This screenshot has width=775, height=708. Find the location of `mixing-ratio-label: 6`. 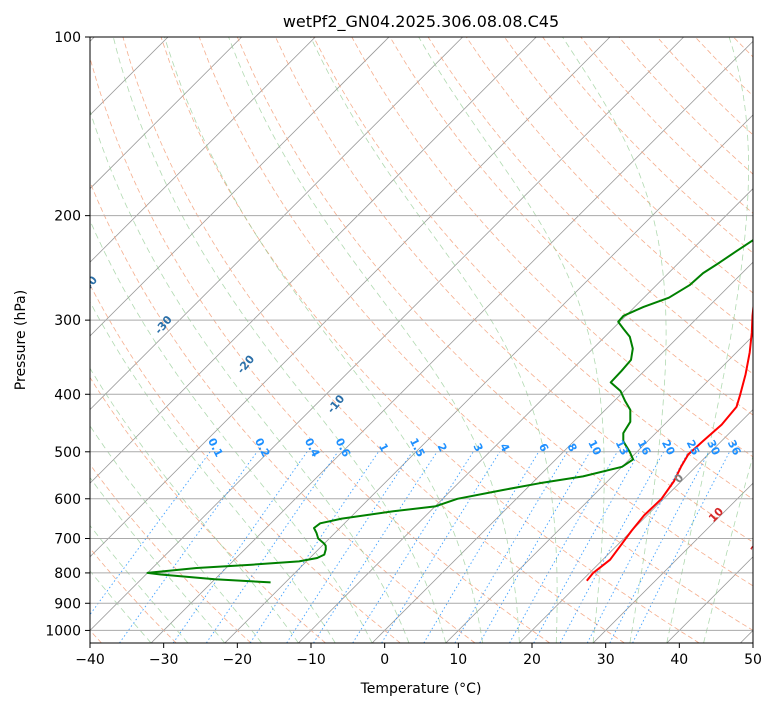

mixing-ratio-label: 6 is located at coordinates (543, 447).